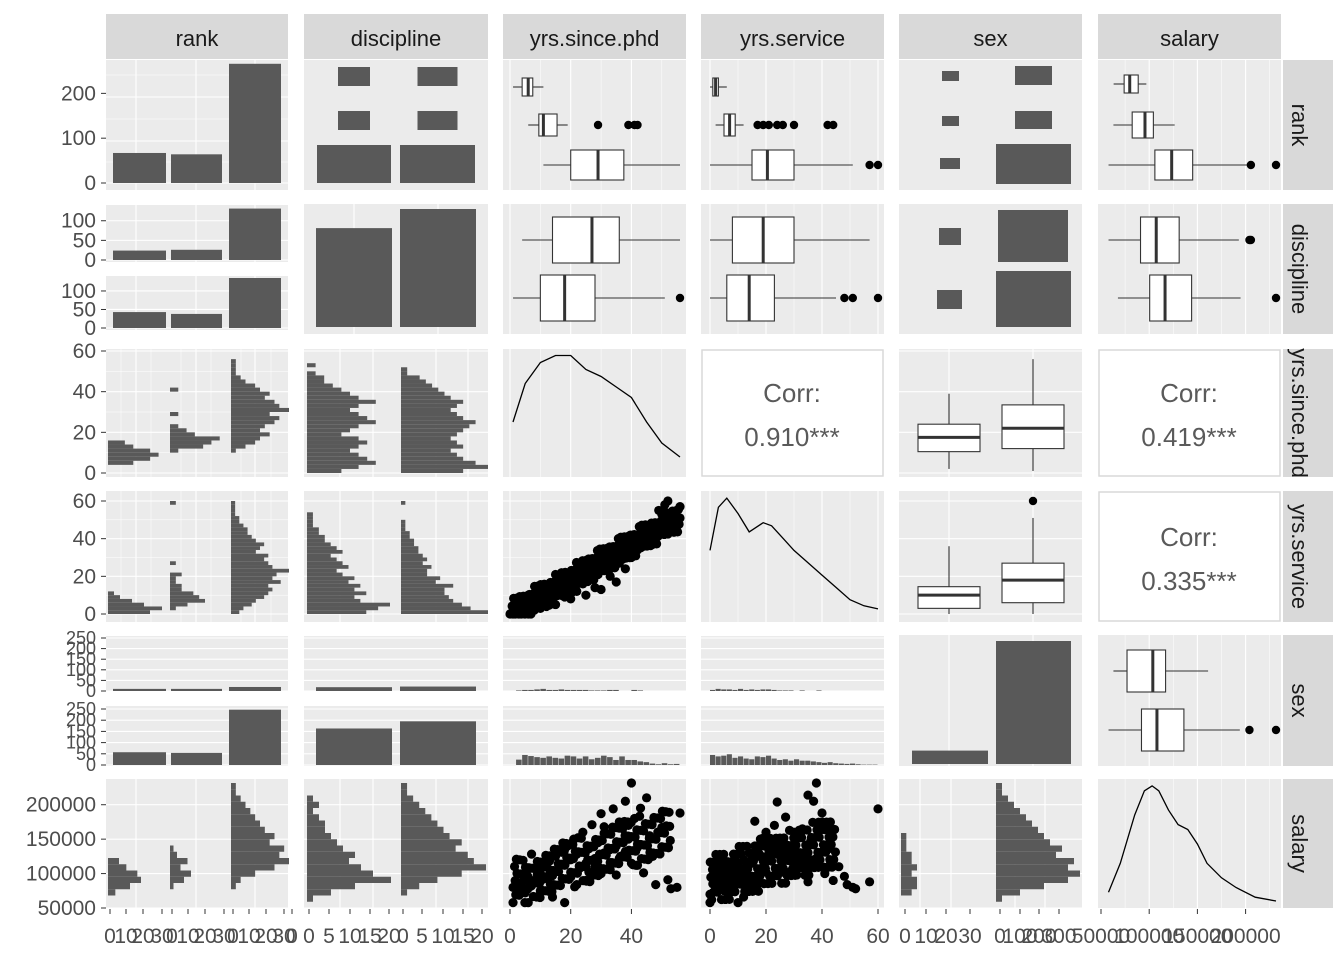  Describe the element at coordinates (1189, 537) in the screenshot. I see `corr-label: Corr:` at that location.